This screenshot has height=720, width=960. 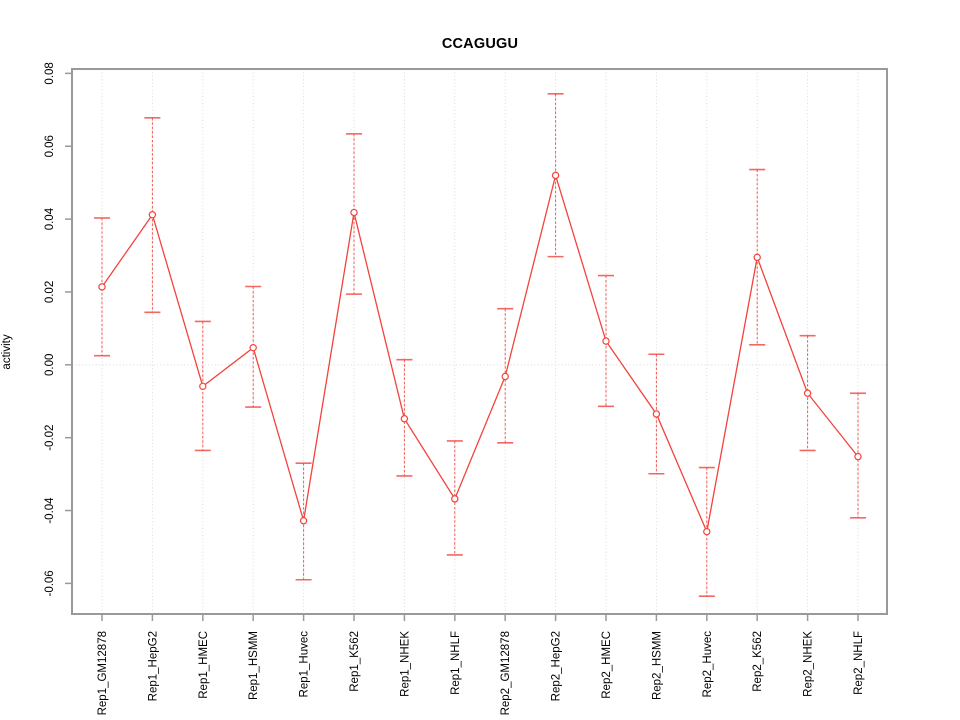 What do you see at coordinates (480, 44) in the screenshot?
I see `chart-title: CCAGUGU` at bounding box center [480, 44].